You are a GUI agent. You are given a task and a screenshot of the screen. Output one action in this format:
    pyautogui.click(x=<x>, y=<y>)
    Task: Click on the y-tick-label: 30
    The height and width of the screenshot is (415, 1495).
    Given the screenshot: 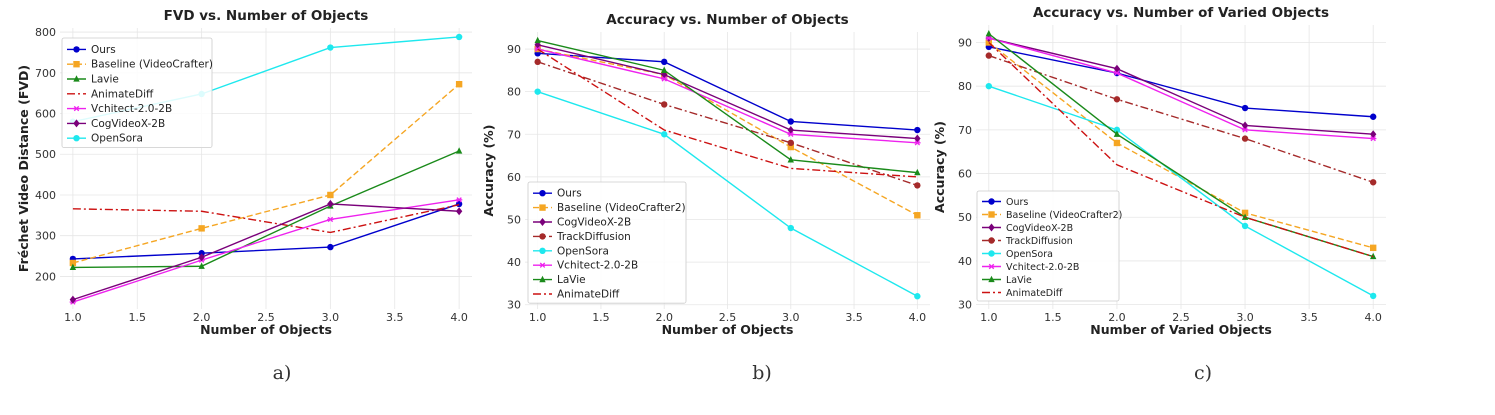 What is the action you would take?
    pyautogui.click(x=965, y=305)
    